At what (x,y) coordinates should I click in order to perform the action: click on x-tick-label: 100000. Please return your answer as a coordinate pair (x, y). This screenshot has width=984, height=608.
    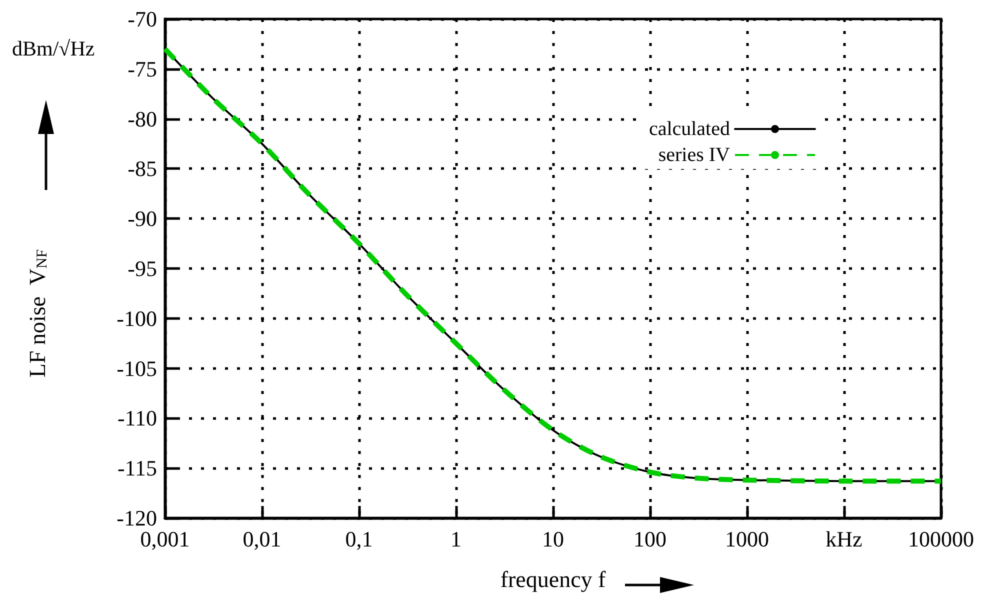
    Looking at the image, I should click on (941, 539).